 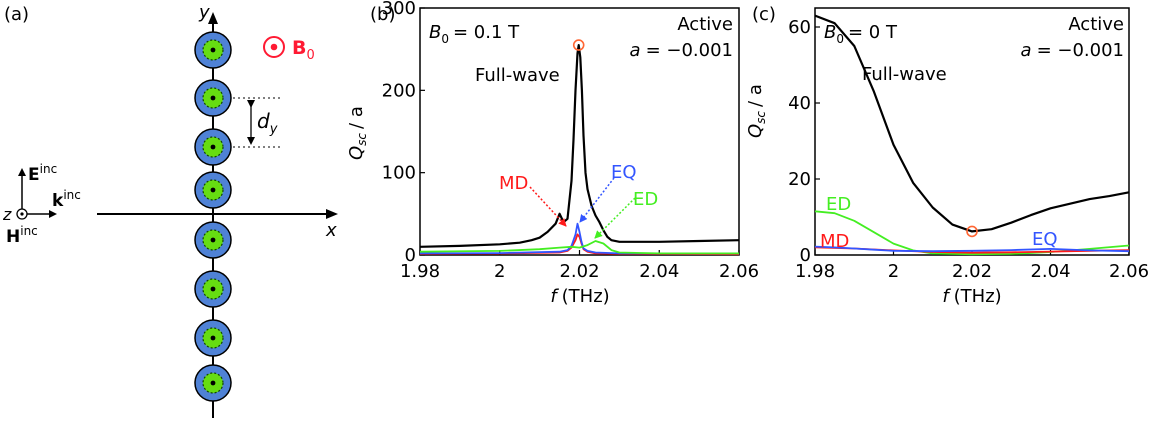 I want to click on plot-c-eq-label: EQ, so click(x=1045, y=239).